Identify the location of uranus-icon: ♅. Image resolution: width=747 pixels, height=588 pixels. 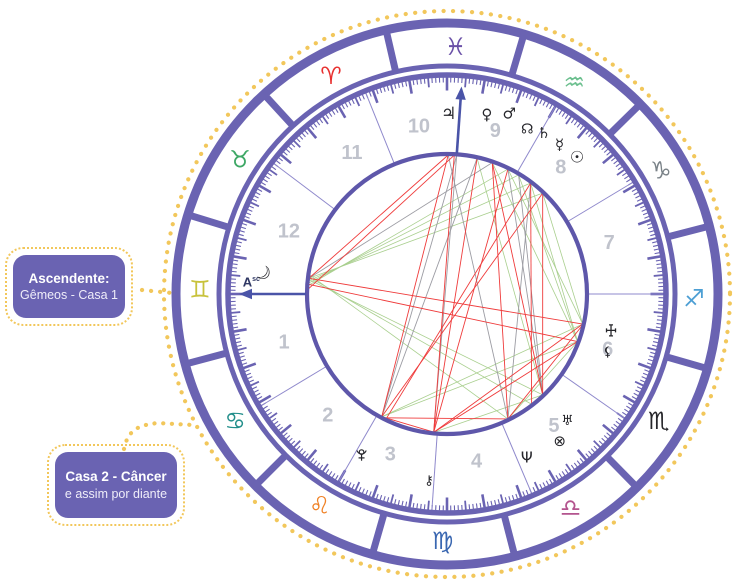
(567, 421).